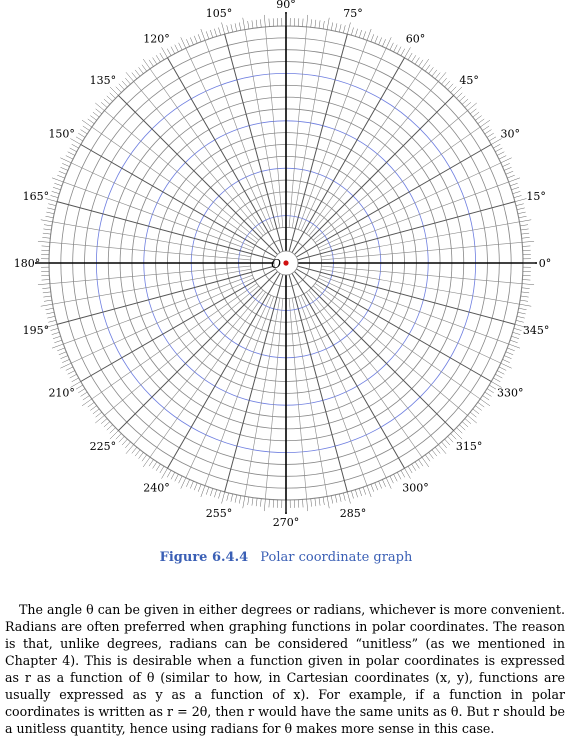 This screenshot has height=737, width=572. What do you see at coordinates (536, 330) in the screenshot?
I see `angle-label: 345°` at bounding box center [536, 330].